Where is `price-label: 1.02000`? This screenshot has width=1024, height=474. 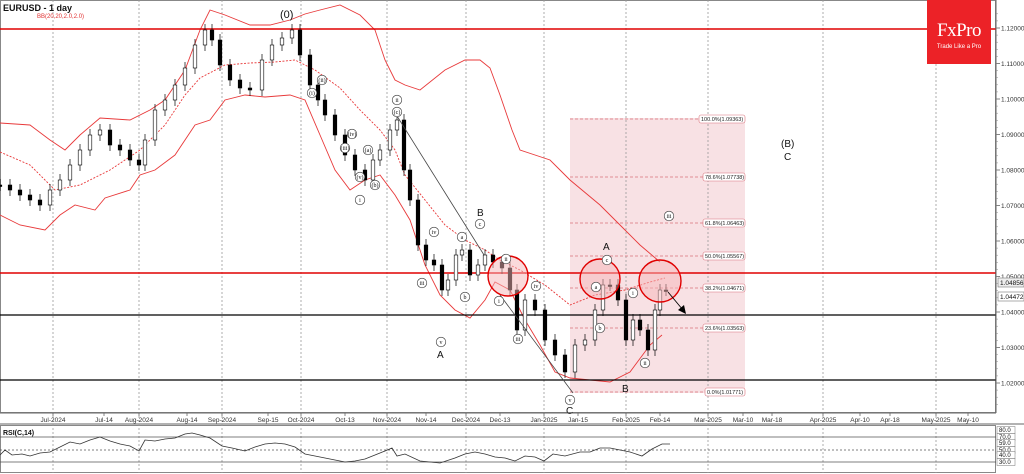 price-label: 1.02000 is located at coordinates (1012, 383).